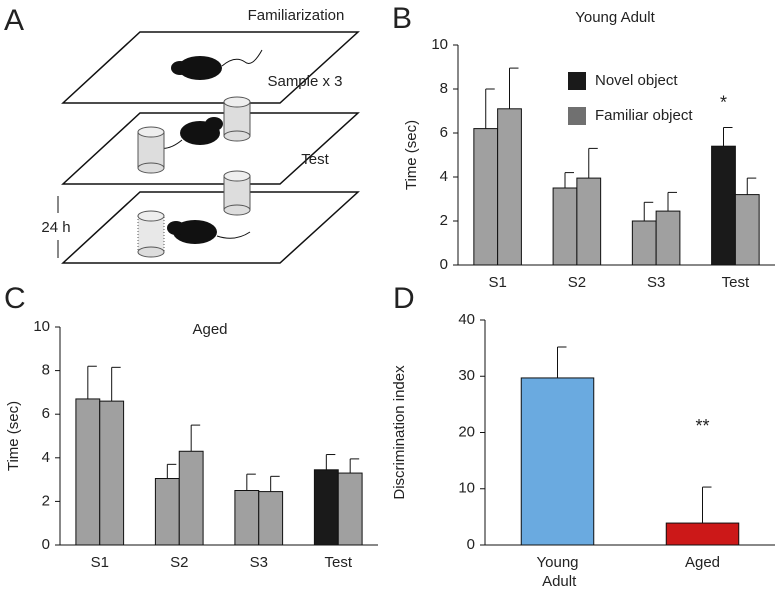 The width and height of the screenshot is (780, 592). I want to click on delay-label: 24 h, so click(55, 227).